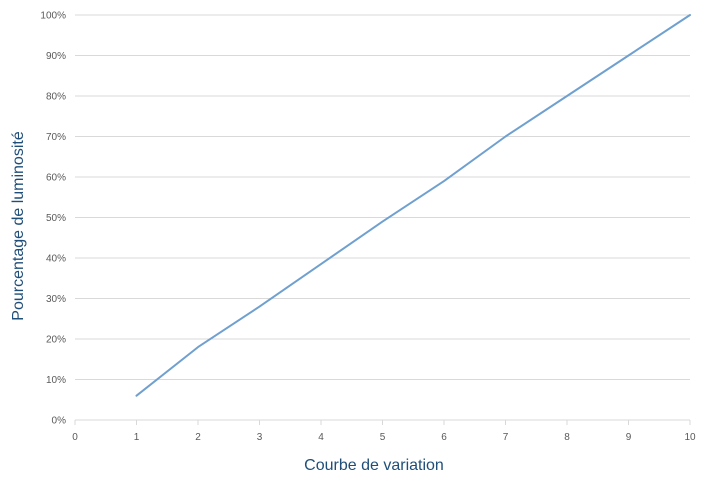  Describe the element at coordinates (56, 259) in the screenshot. I see `y-tick-label: 40%` at that location.